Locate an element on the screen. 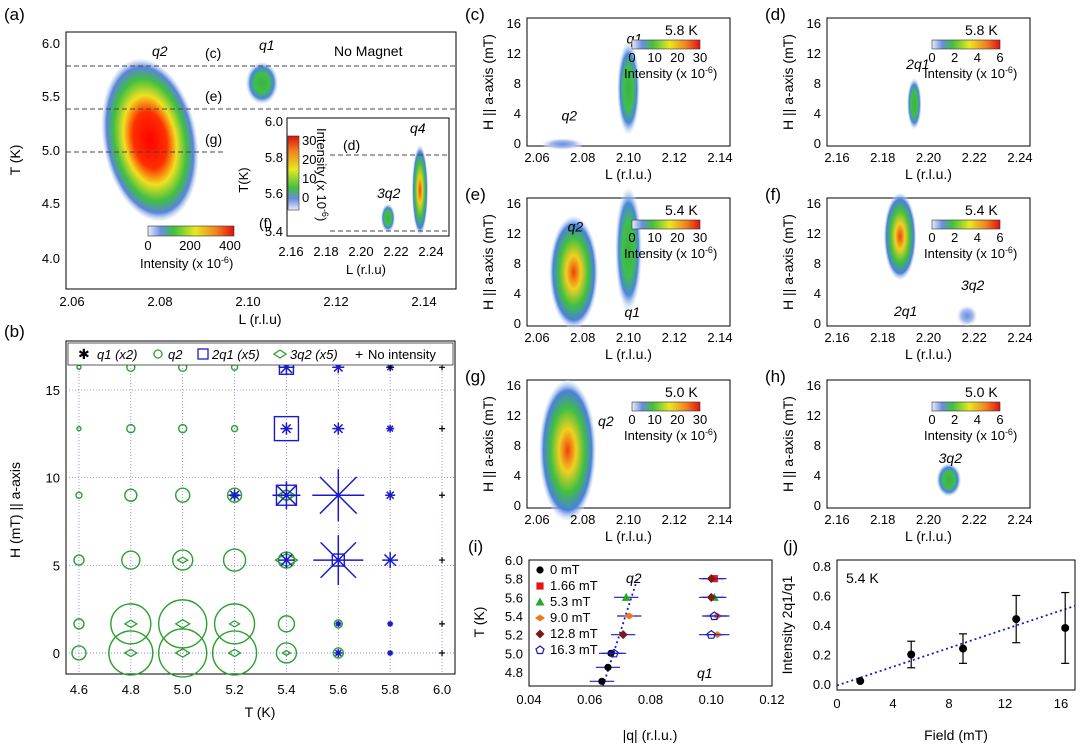  a-cb-tick-0: 0 is located at coordinates (147, 245).